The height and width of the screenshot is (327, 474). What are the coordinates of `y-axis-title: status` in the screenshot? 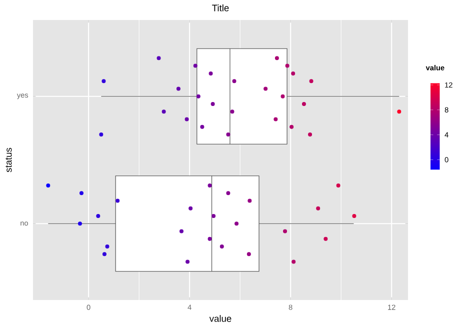 It's located at (9, 160).